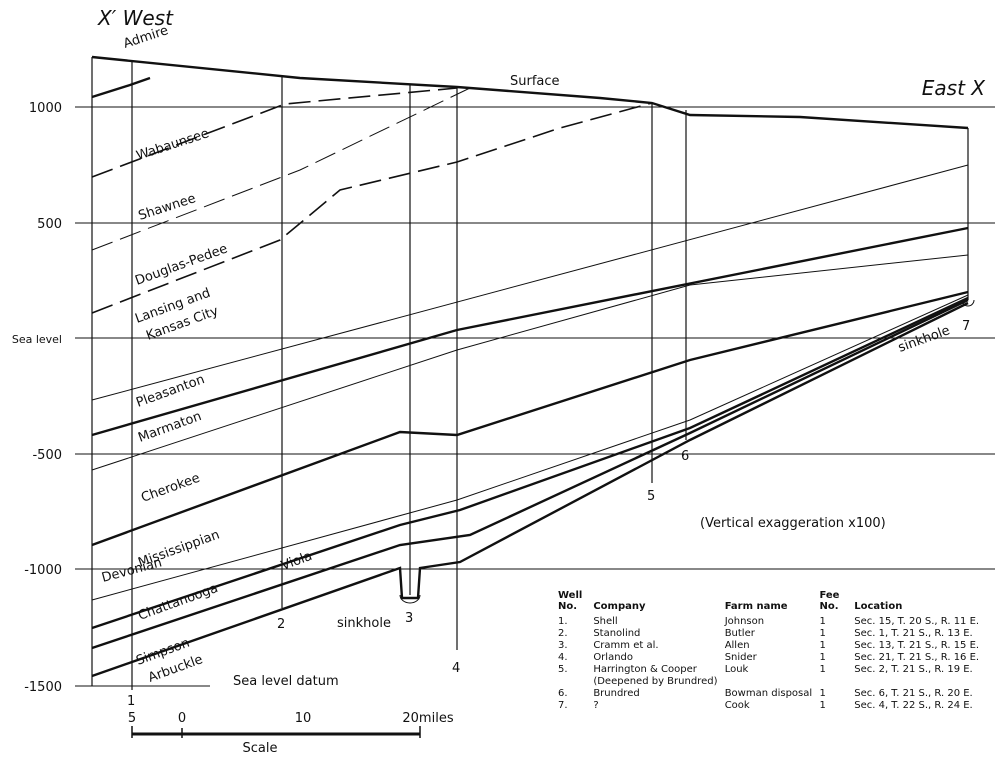 The height and width of the screenshot is (759, 1000). I want to click on table-cell: Cramm et al., so click(626, 645).